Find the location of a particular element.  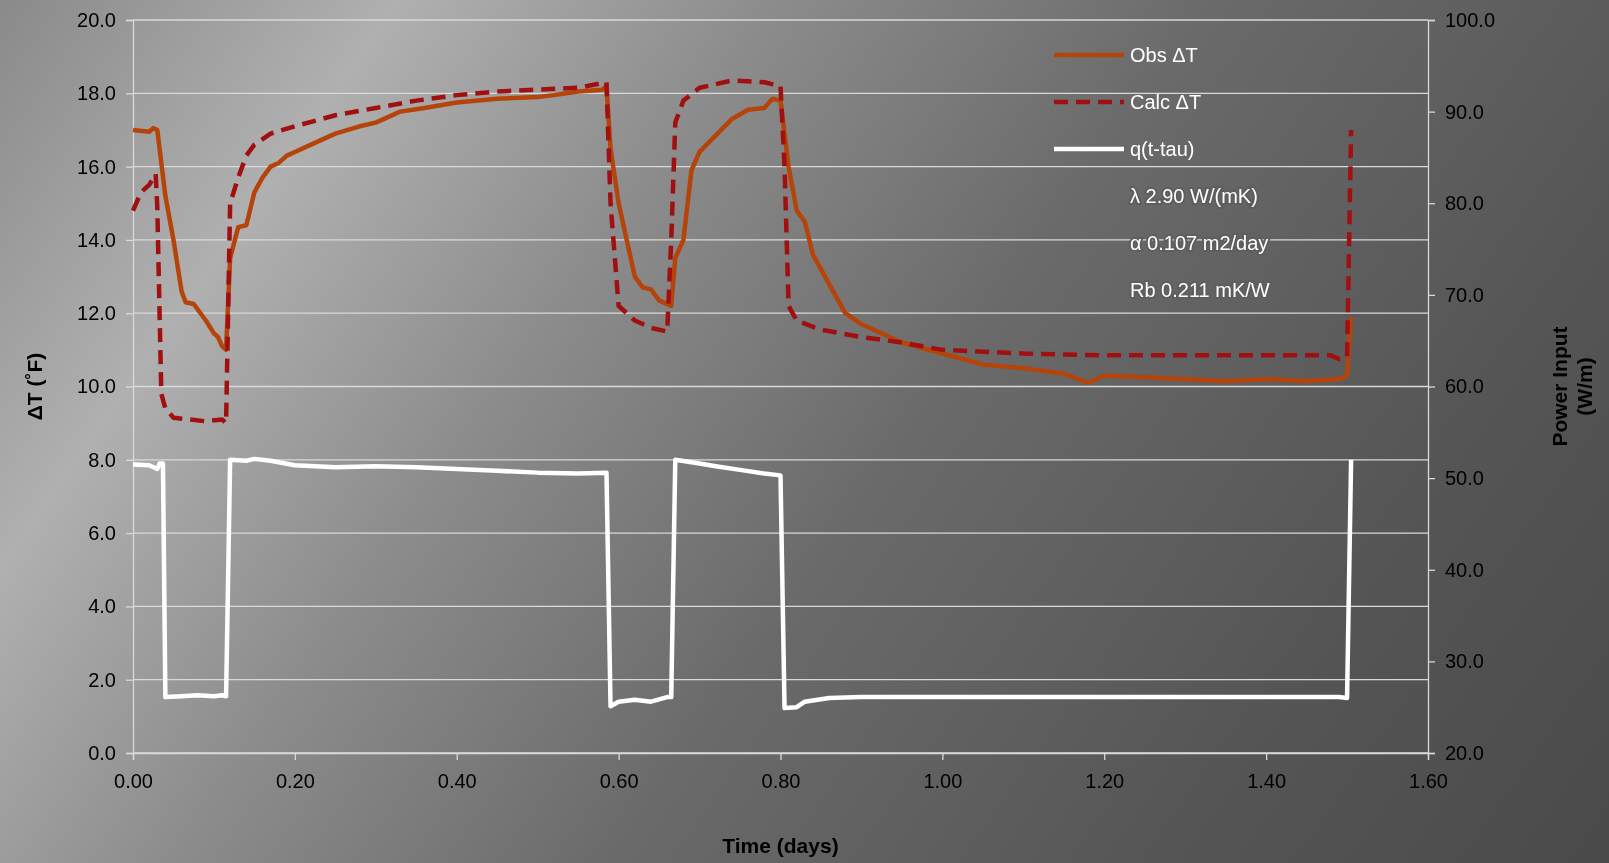

y2-tick-label: 100.0 is located at coordinates (1470, 19).